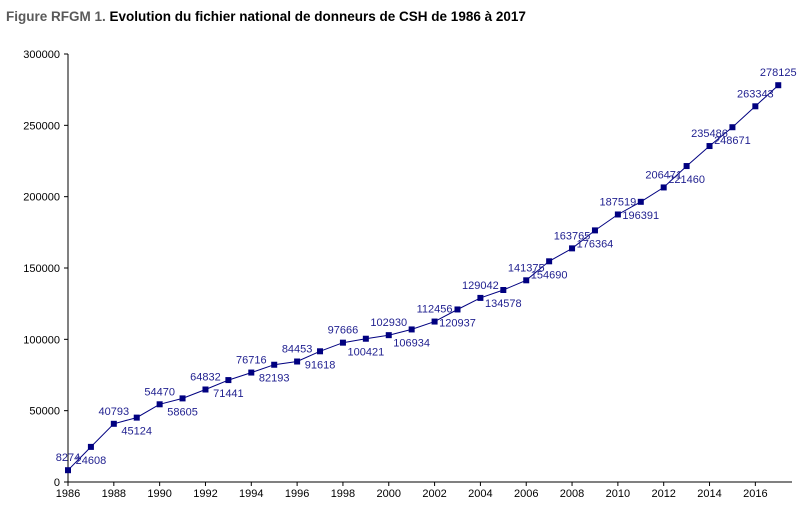 This screenshot has height=520, width=800. Describe the element at coordinates (526, 494) in the screenshot. I see `x-tick-label: 2006` at that location.